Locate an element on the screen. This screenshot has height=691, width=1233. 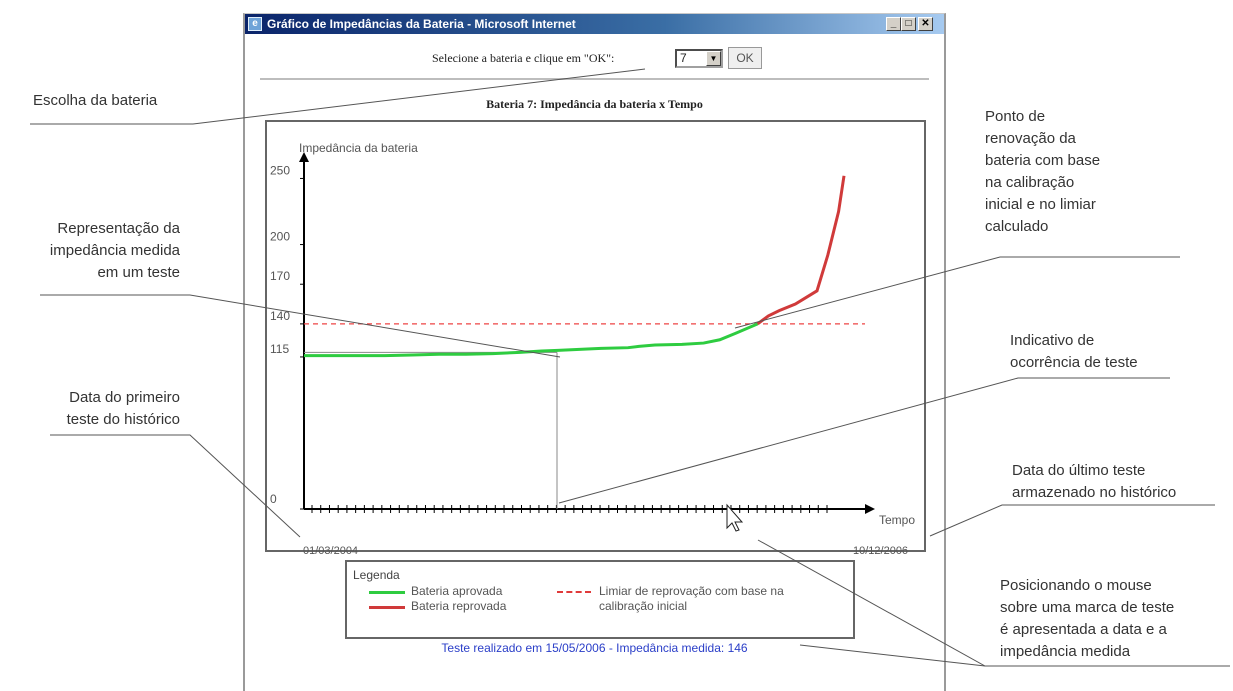
y-tick-label: 0 is located at coordinates (273, 499).